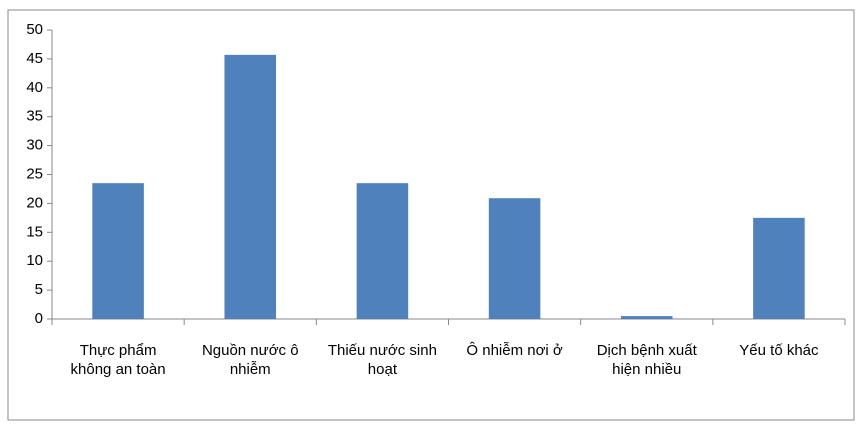 The width and height of the screenshot is (859, 426). What do you see at coordinates (34, 260) in the screenshot?
I see `y-tick-label: 10` at bounding box center [34, 260].